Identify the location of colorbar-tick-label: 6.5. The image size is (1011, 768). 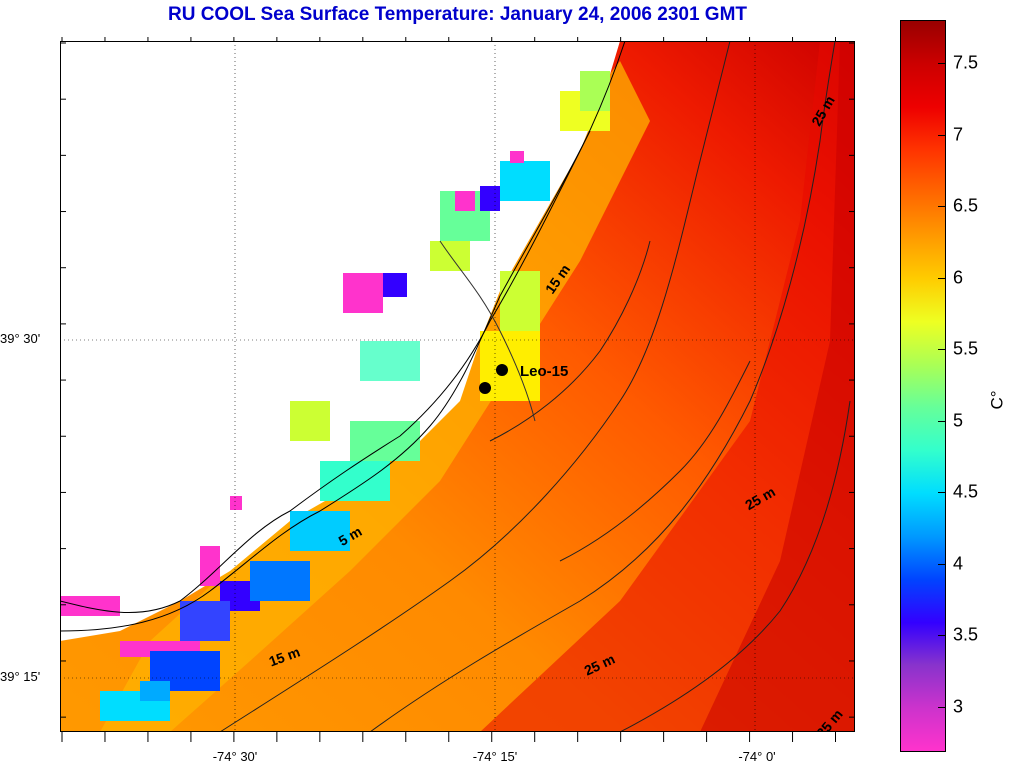
(966, 205).